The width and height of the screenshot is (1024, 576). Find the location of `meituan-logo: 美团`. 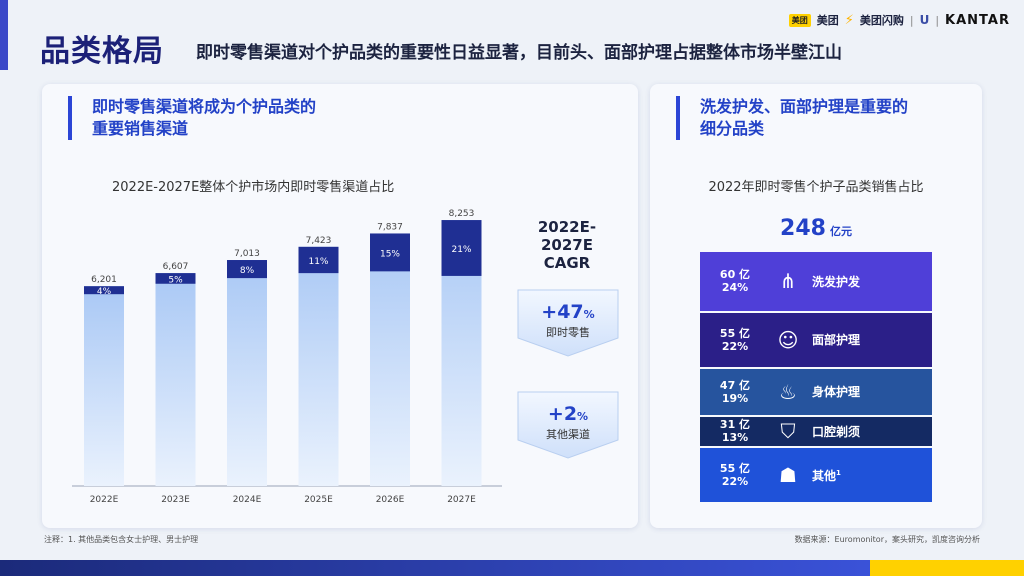

meituan-logo: 美团 is located at coordinates (827, 20).